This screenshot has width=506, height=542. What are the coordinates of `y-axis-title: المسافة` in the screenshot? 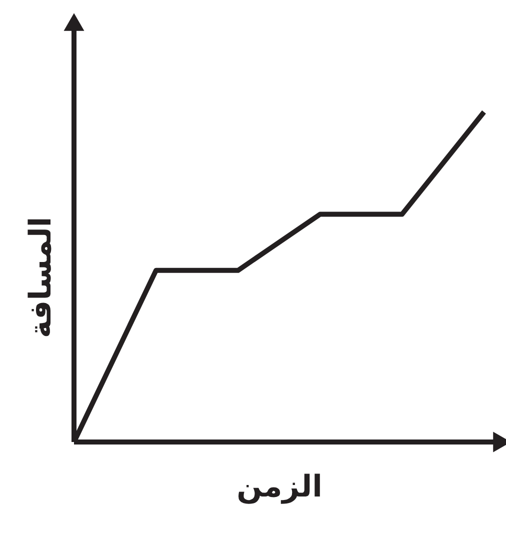 It's located at (41, 277).